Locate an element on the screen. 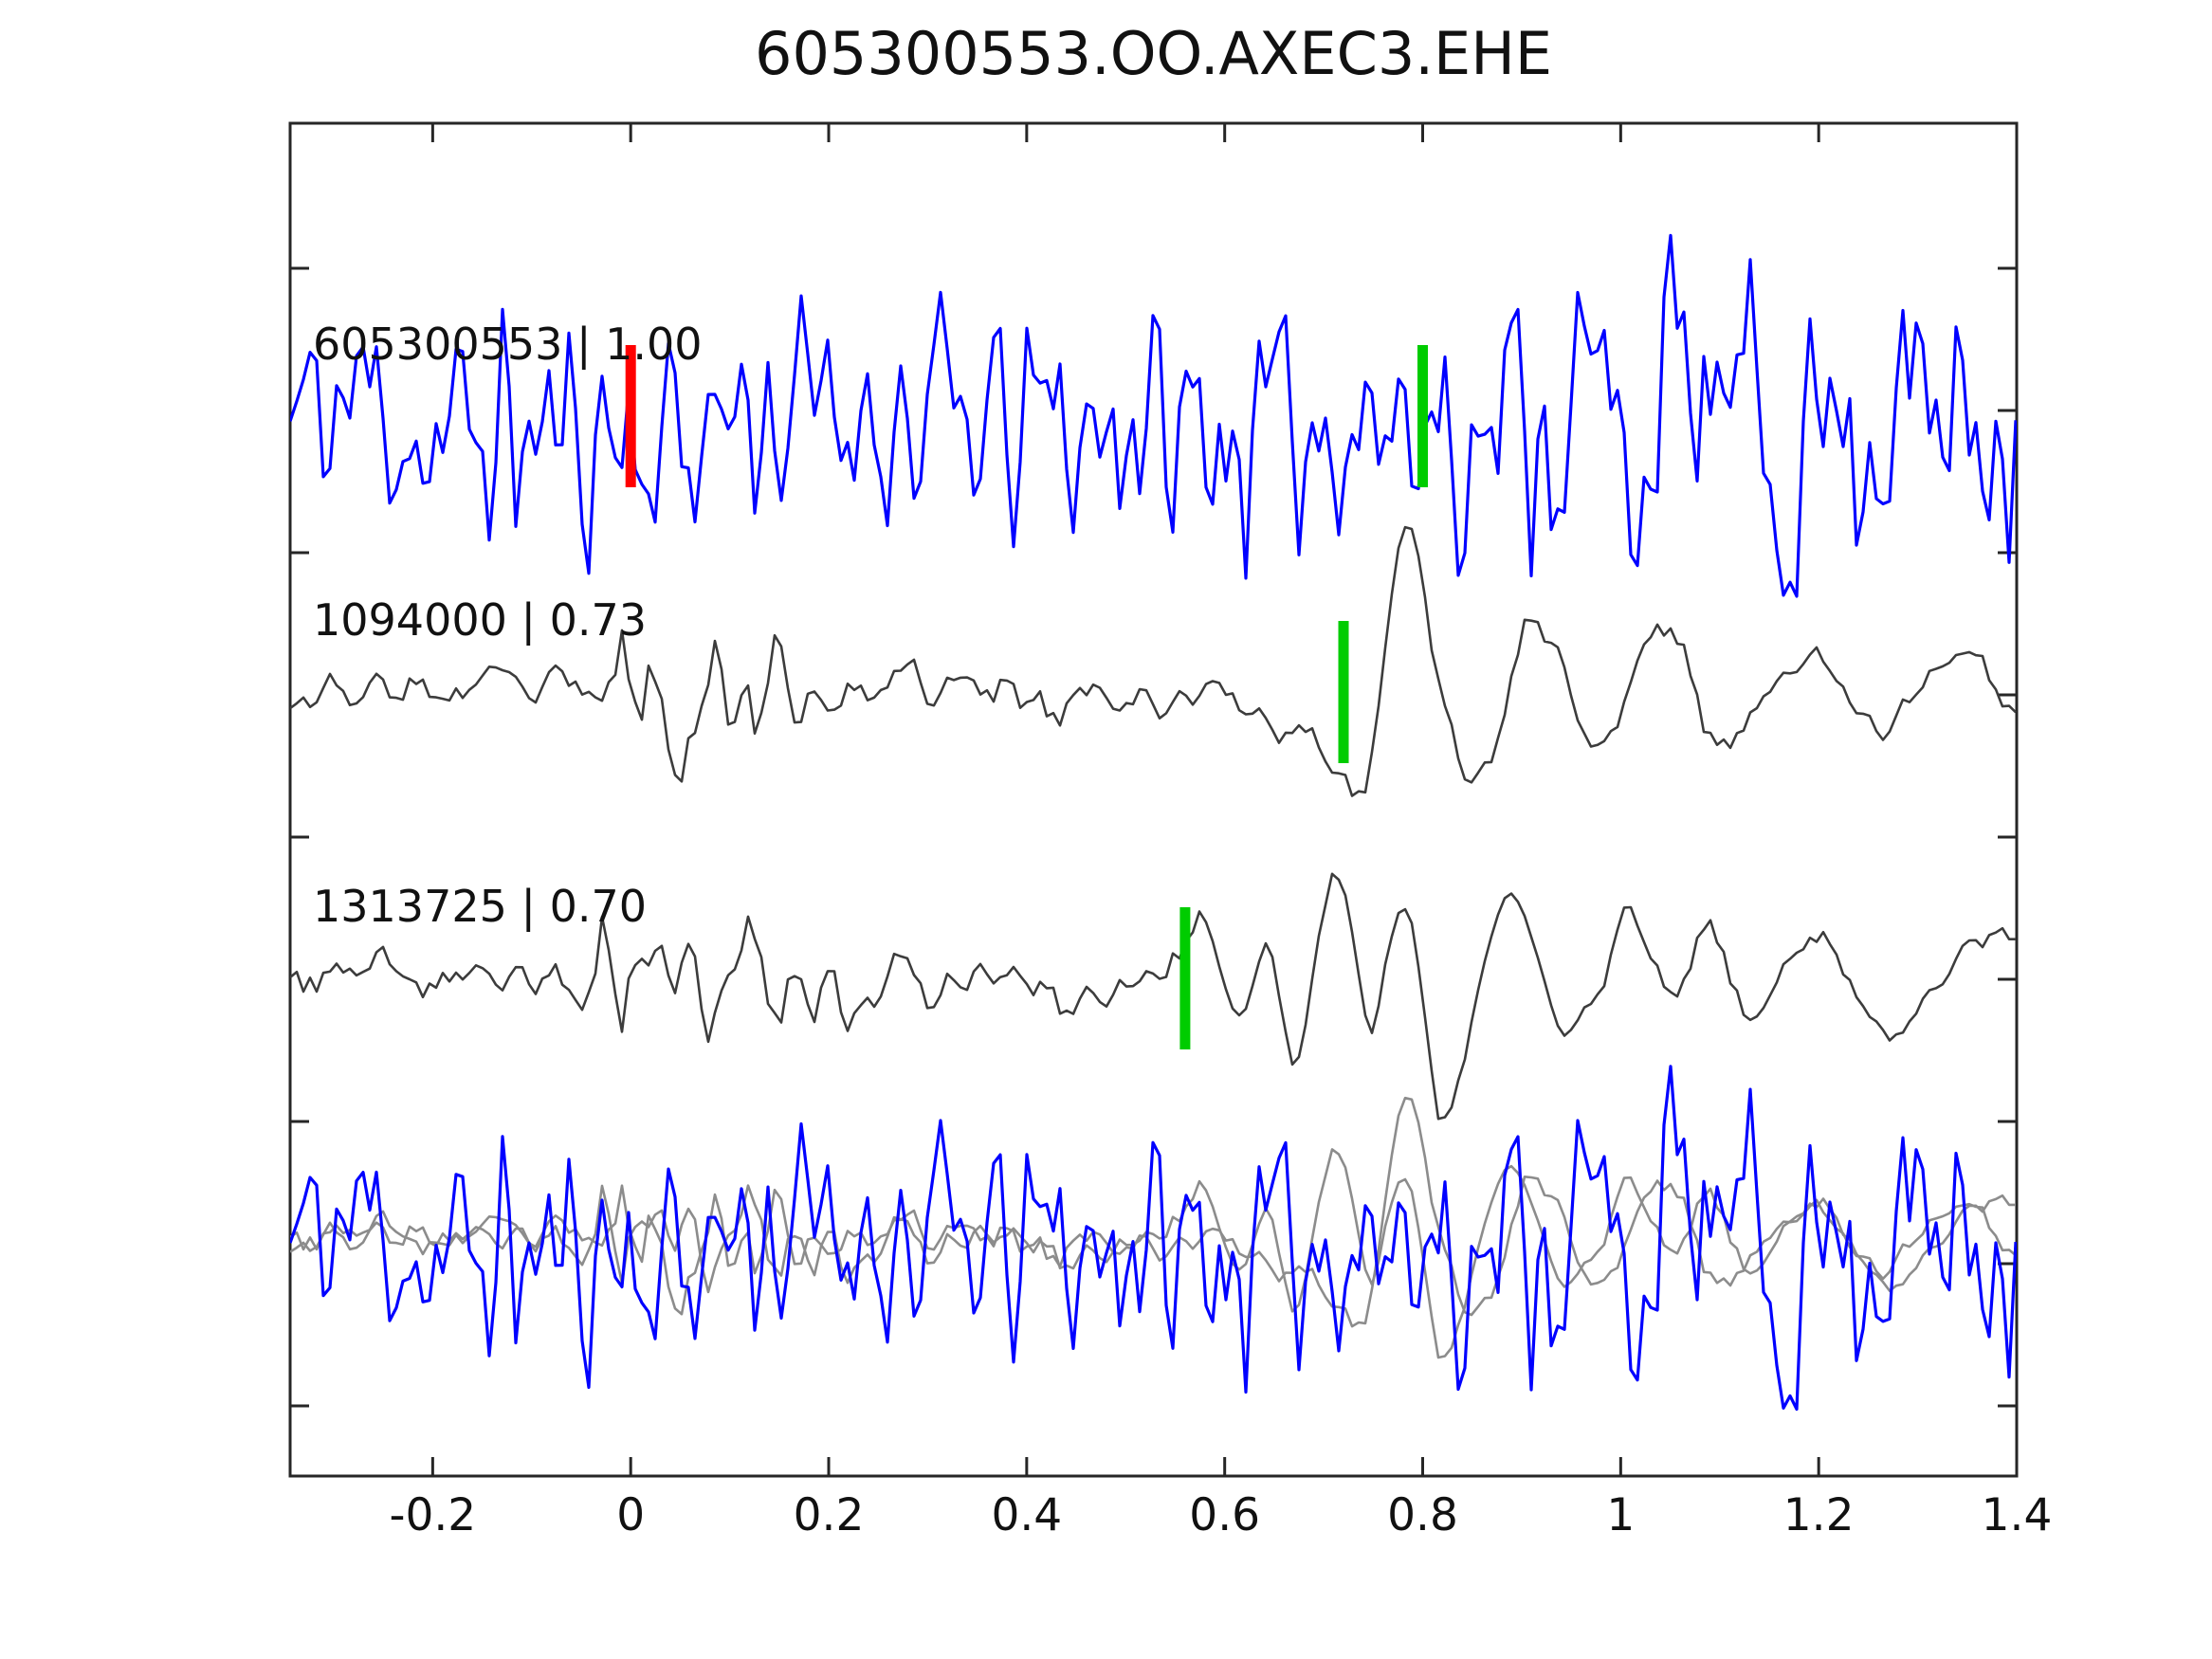  trace-label-reference: 605300553 | 1.00 is located at coordinates (508, 345).